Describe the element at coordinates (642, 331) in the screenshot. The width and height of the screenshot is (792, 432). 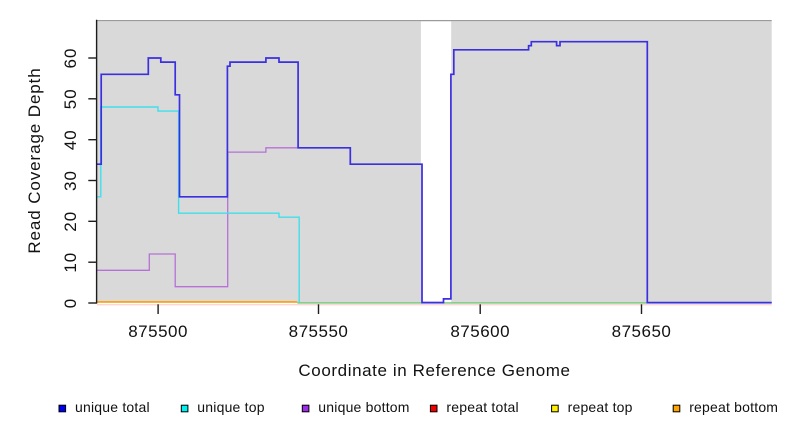
I see `svg-text: 875650` at that location.